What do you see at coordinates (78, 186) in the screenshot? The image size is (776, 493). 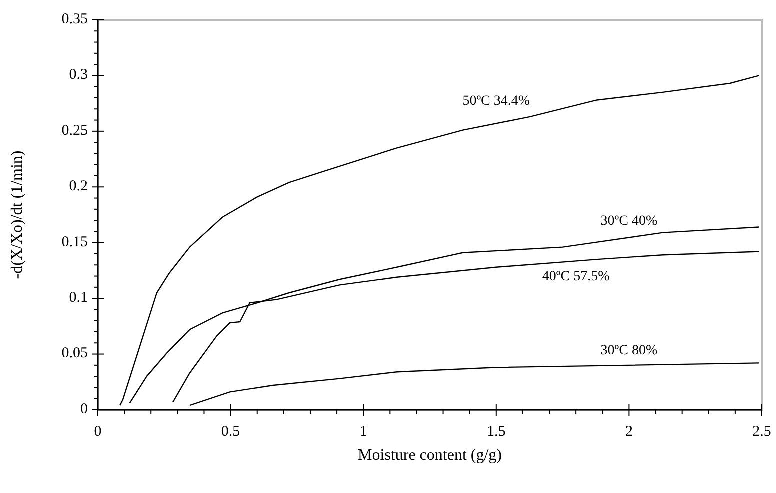 I see `y-tick-label: 0.2` at bounding box center [78, 186].